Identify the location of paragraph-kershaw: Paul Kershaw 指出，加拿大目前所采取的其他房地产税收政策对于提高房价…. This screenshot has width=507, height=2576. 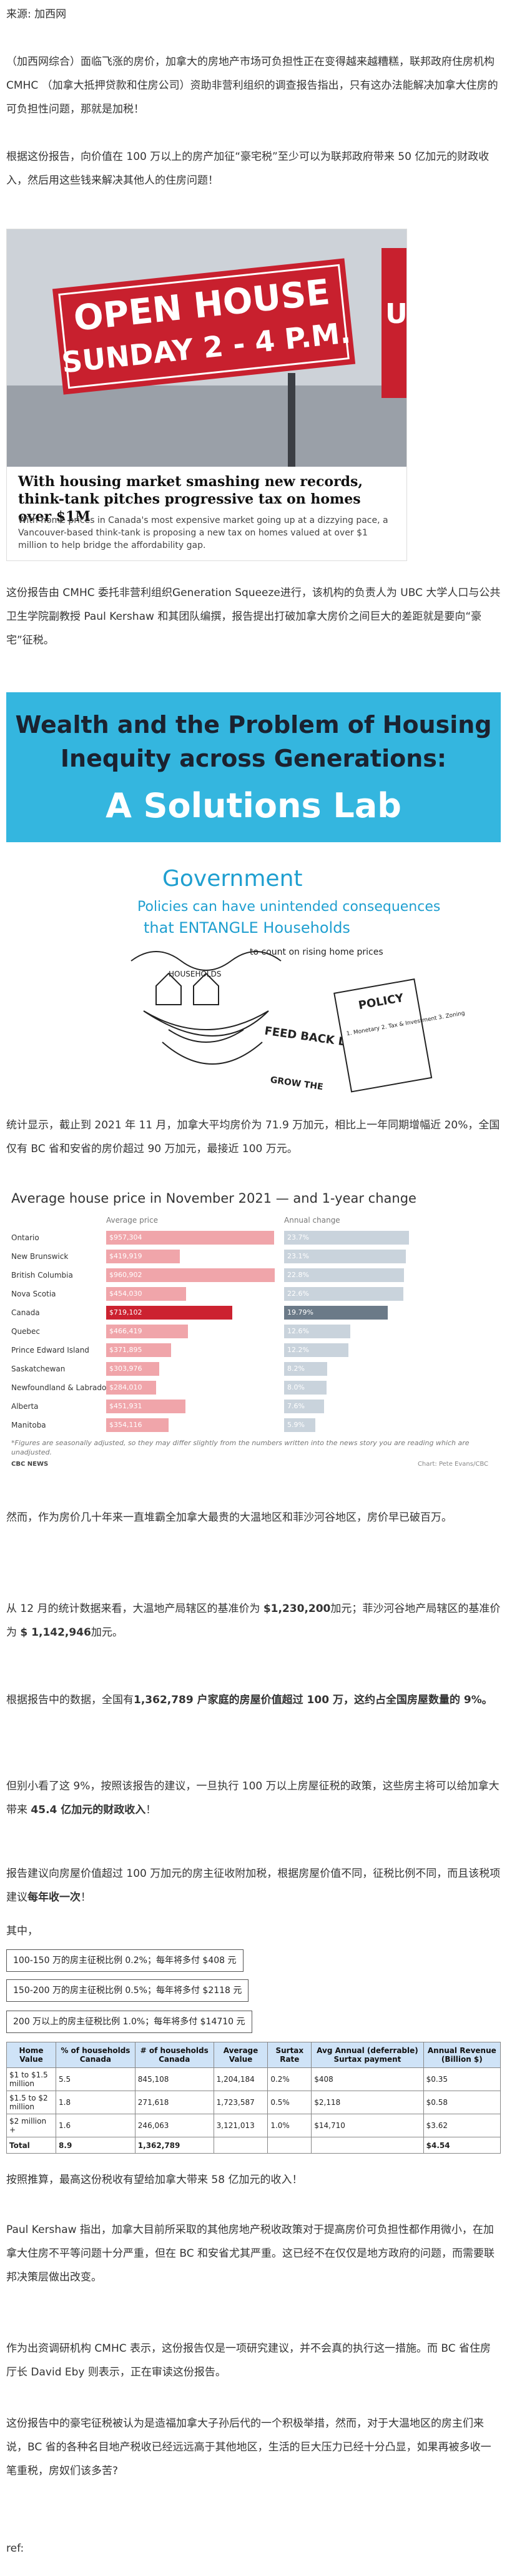
(250, 2254).